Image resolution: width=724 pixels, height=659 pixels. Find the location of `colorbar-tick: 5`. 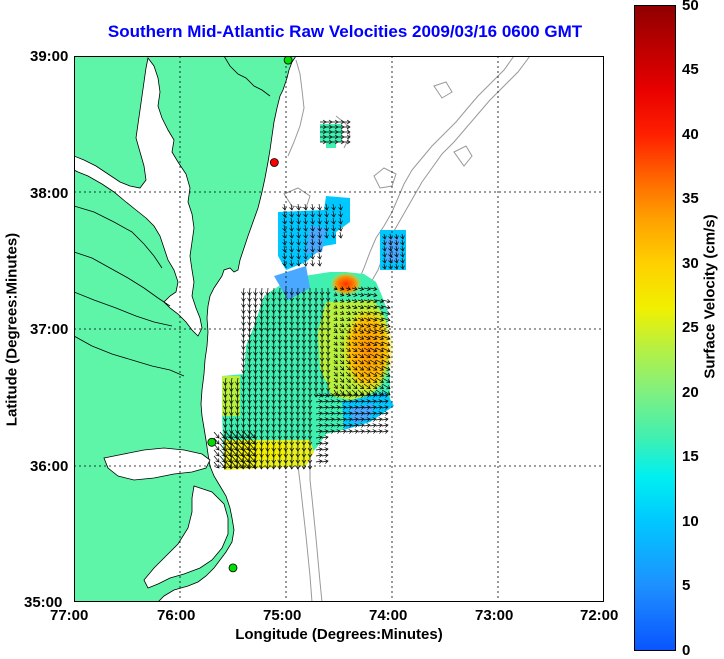

colorbar-tick: 5 is located at coordinates (686, 585).